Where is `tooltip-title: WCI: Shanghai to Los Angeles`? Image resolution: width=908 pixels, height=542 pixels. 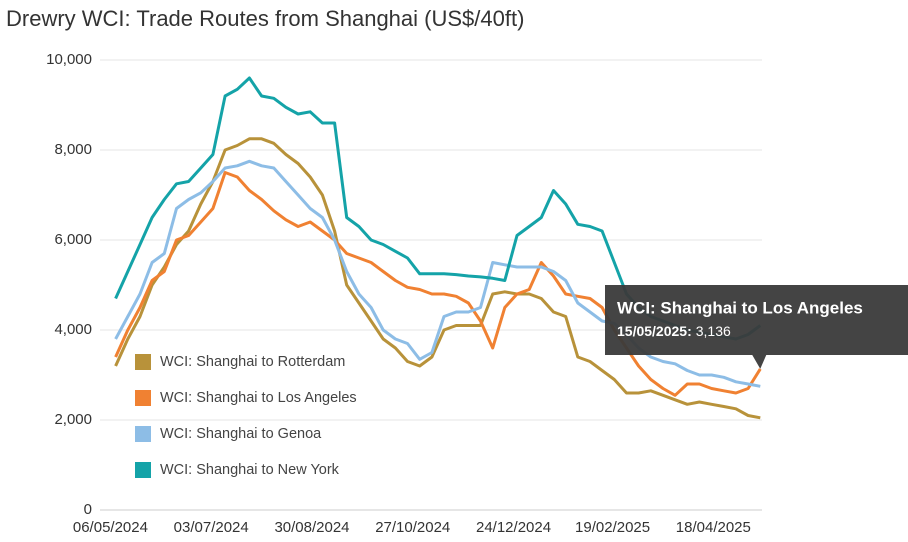
tooltip-title: WCI: Shanghai to Los Angeles is located at coordinates (740, 307).